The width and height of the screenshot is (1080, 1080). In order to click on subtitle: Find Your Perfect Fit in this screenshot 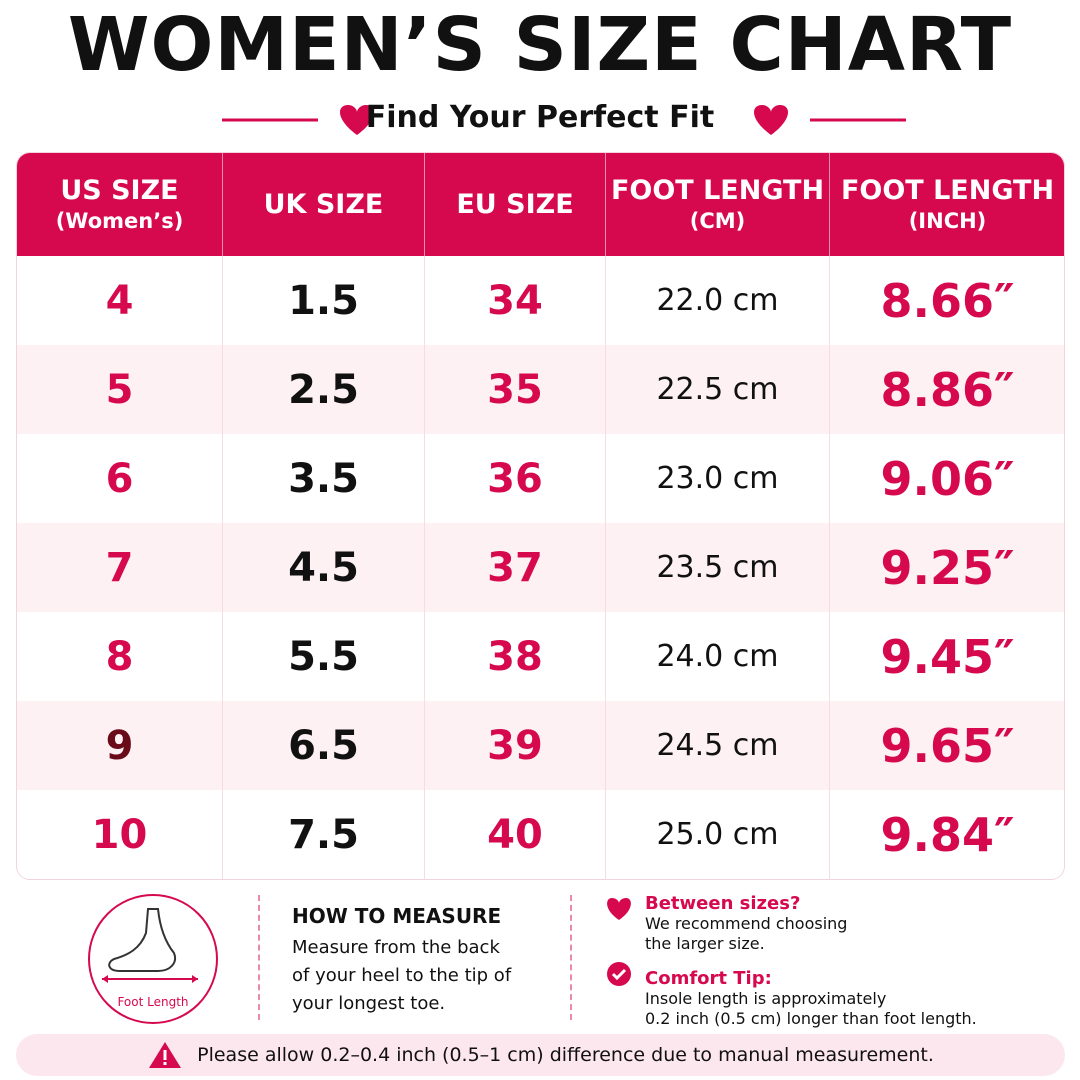, I will do `click(540, 117)`.